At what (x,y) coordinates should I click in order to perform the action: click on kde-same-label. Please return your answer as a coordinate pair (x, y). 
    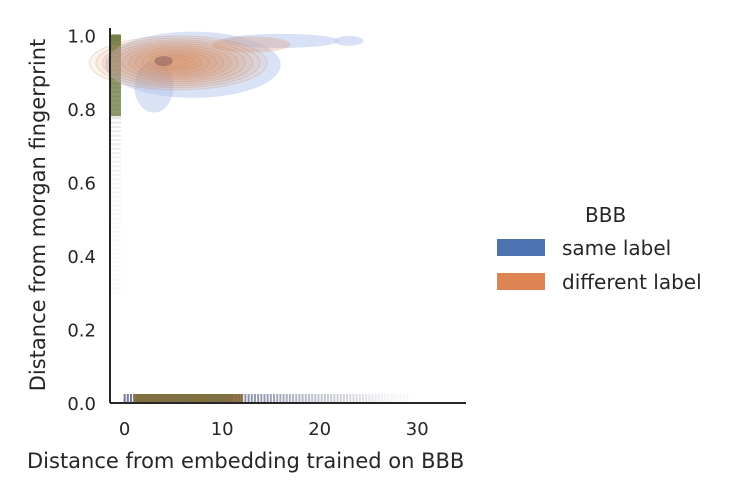
    Looking at the image, I should click on (234, 72).